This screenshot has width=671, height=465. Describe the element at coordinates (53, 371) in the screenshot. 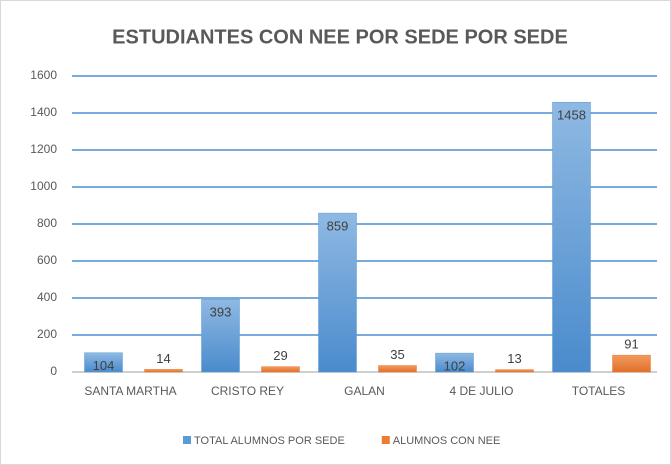

I see `y-tick-label: 0` at that location.